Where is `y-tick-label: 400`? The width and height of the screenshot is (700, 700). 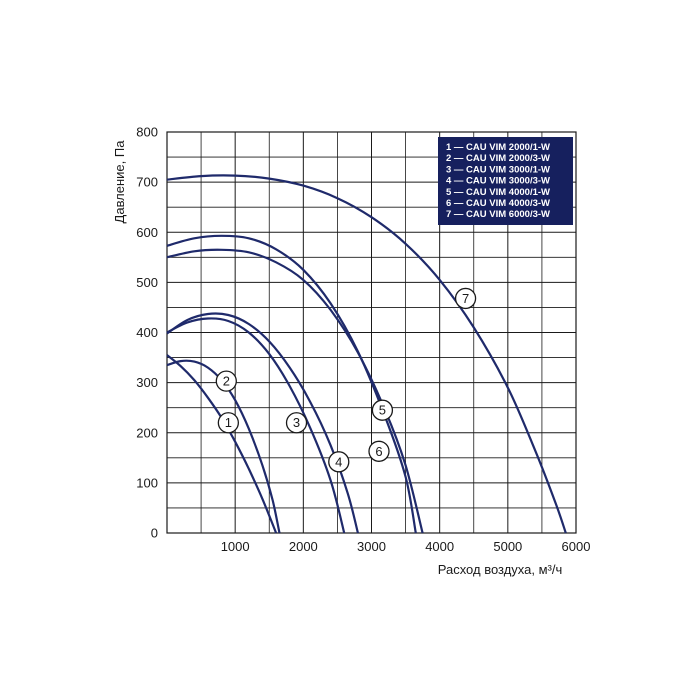
y-tick-label: 400 is located at coordinates (147, 332).